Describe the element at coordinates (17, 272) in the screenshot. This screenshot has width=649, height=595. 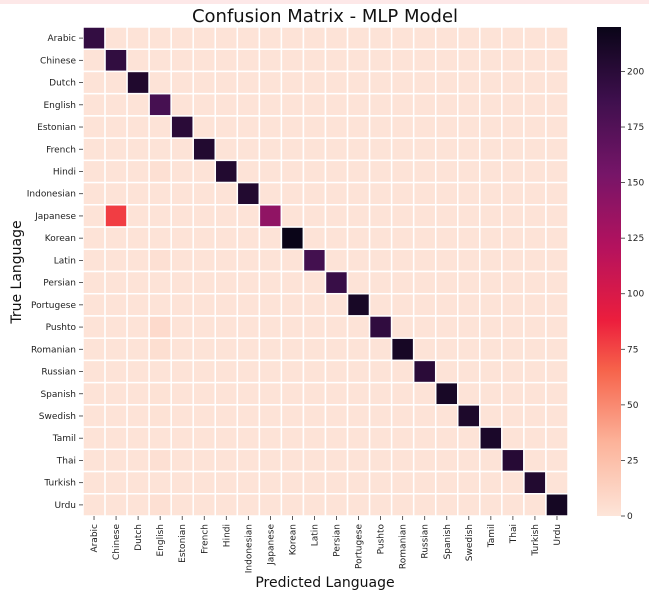
I see `y-axis-label: True Language` at that location.